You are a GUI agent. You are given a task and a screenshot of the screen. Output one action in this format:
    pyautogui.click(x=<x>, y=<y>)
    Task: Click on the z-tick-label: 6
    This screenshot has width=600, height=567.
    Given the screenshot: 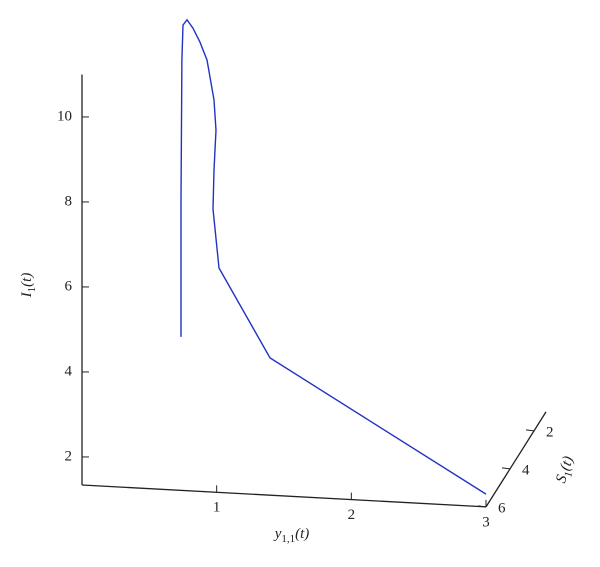 What is the action you would take?
    pyautogui.click(x=69, y=286)
    